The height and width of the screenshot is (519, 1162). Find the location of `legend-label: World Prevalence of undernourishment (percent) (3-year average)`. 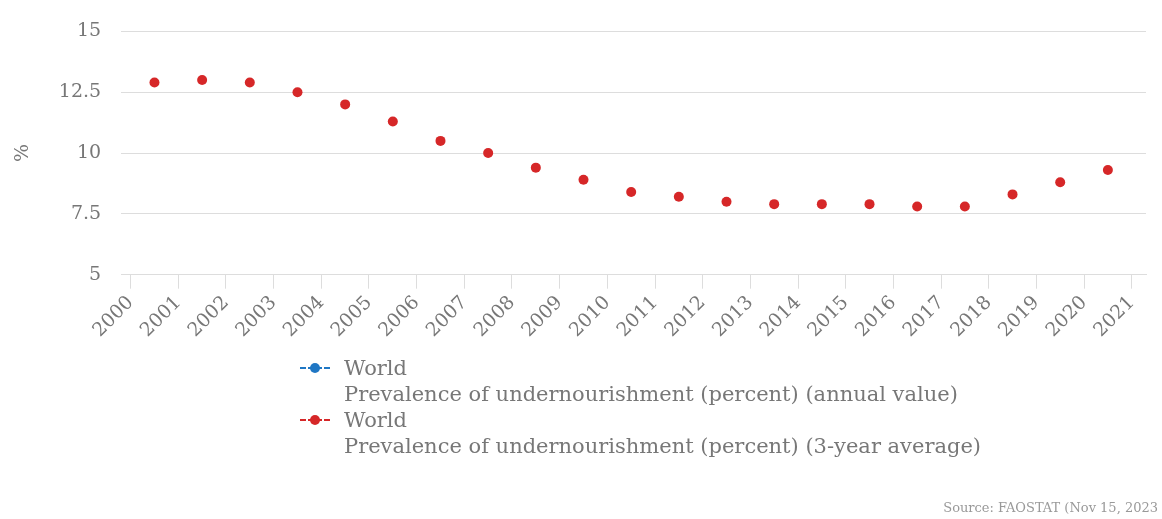

legend-label: World Prevalence of undernourishment (percent) (3-year average) is located at coordinates (663, 433).